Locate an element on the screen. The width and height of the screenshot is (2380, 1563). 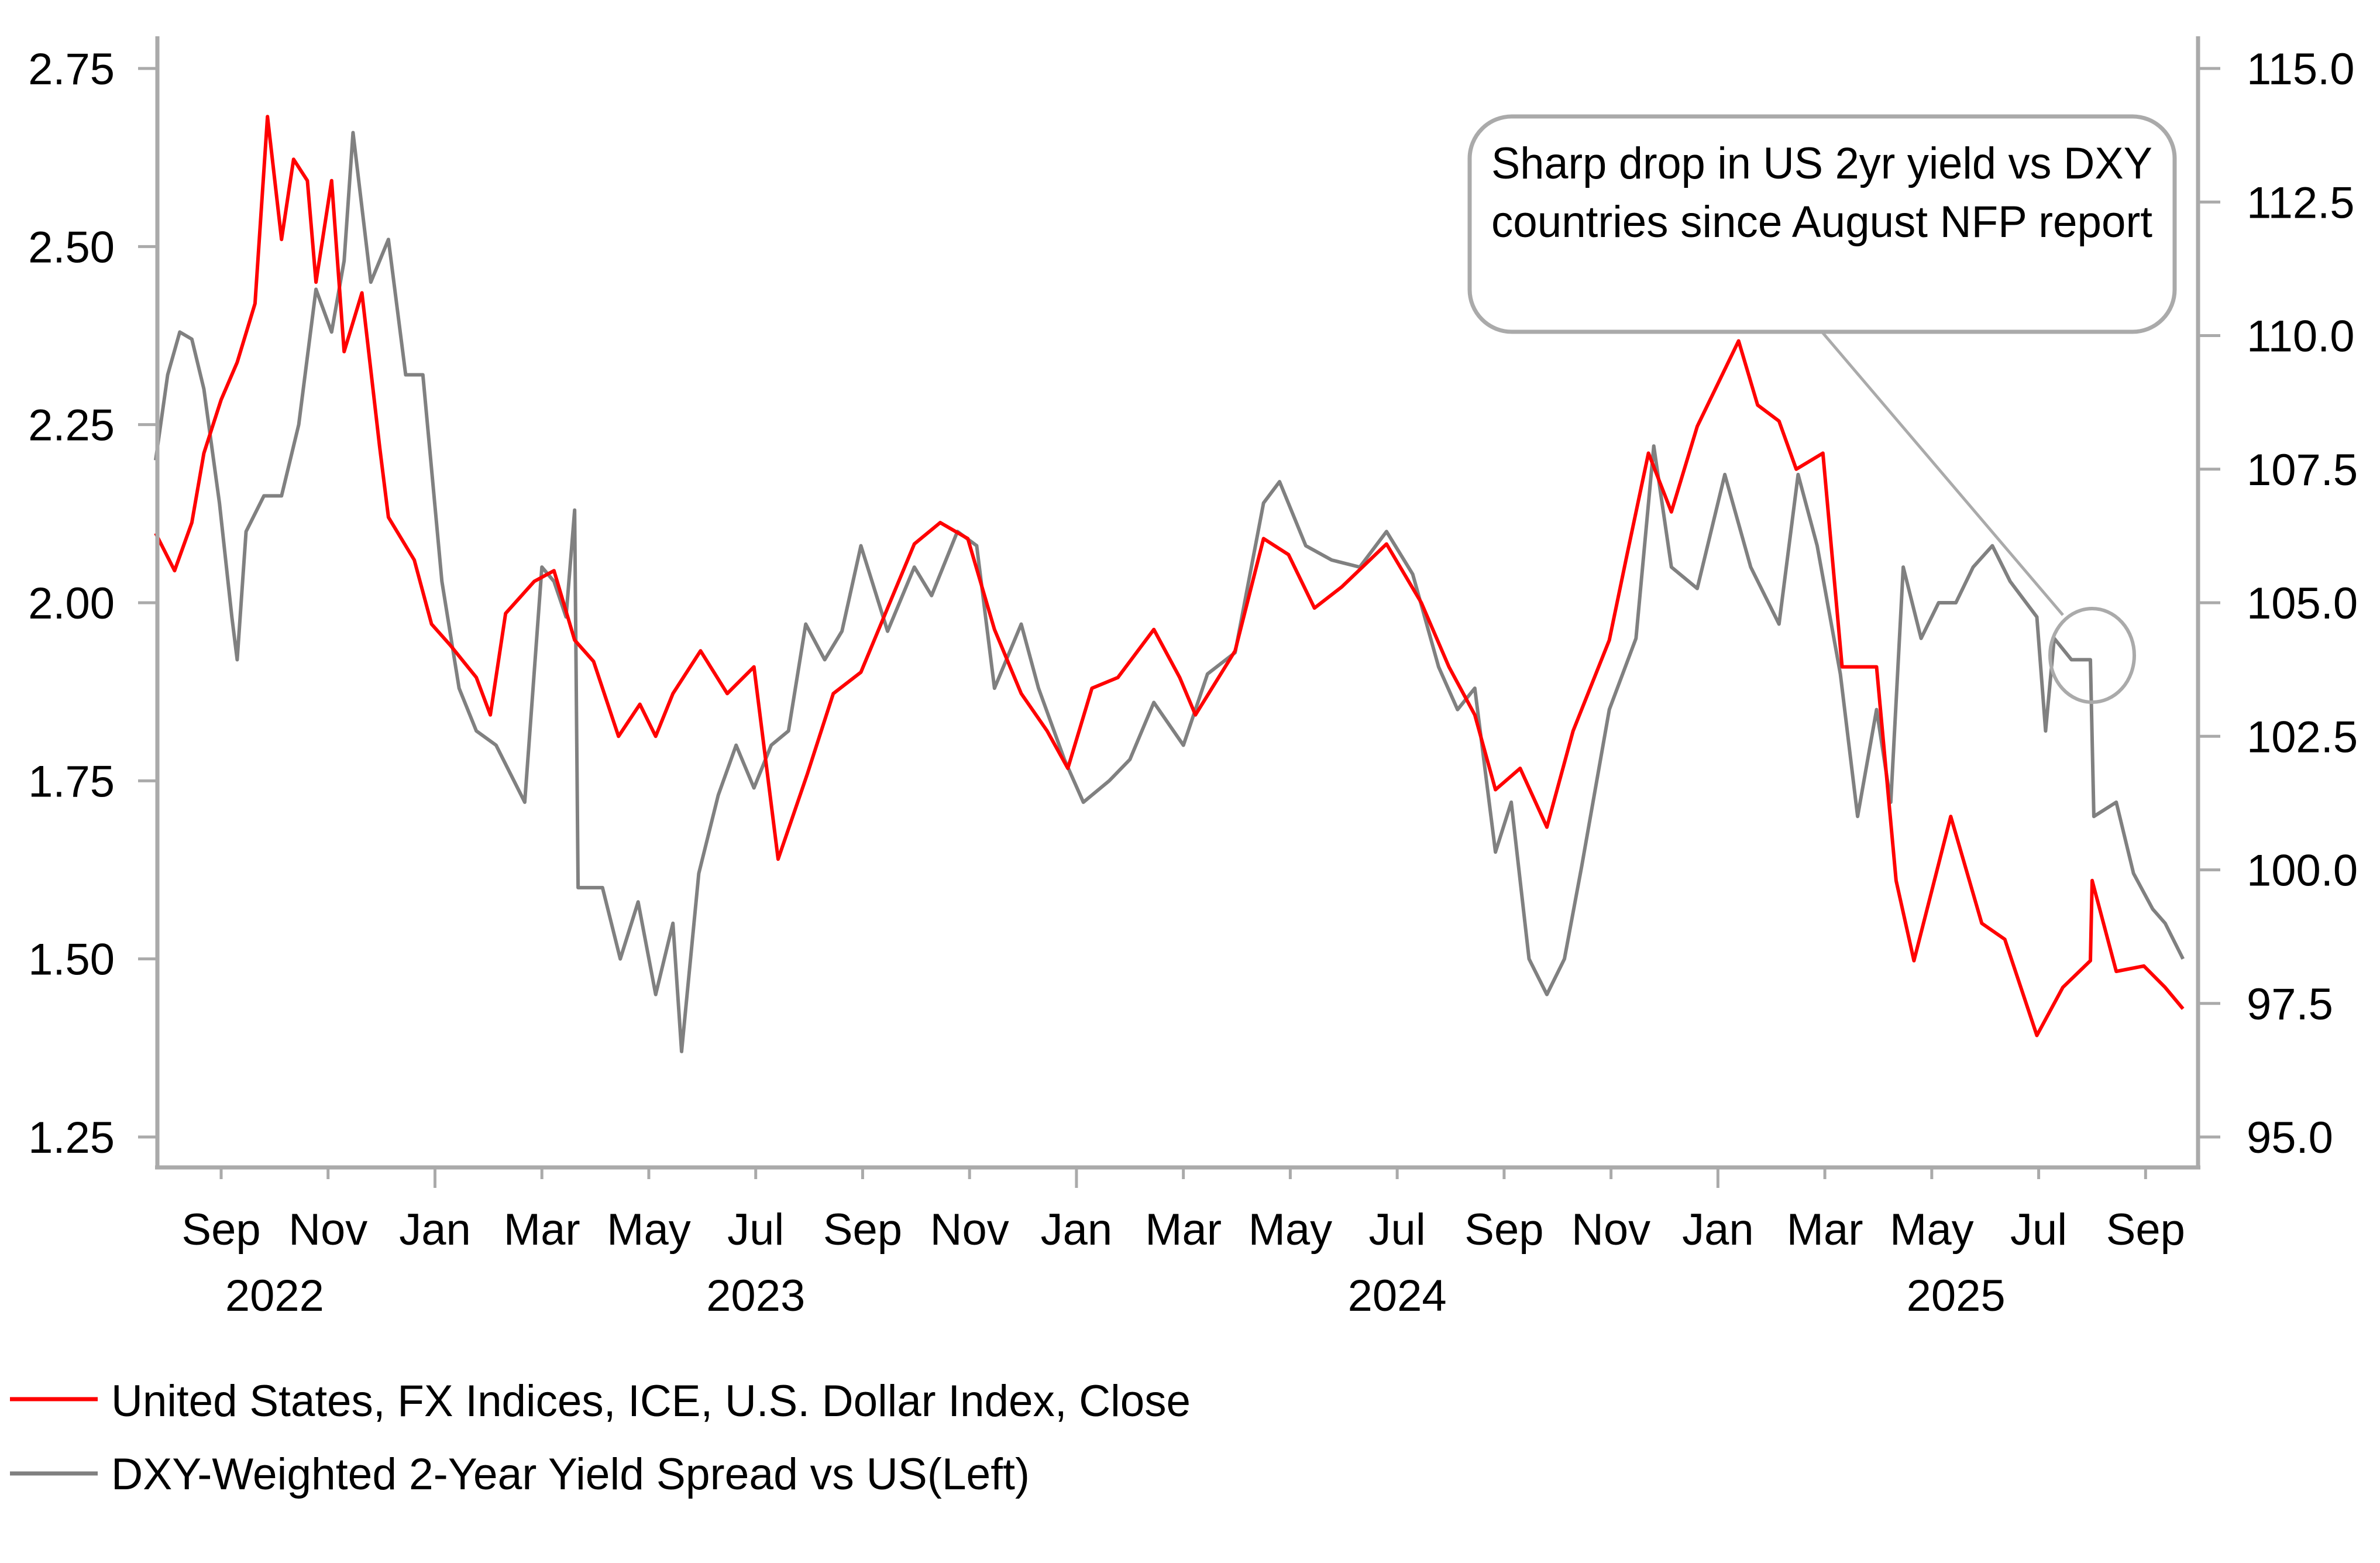
annotation-leader-line is located at coordinates (1942, 473).